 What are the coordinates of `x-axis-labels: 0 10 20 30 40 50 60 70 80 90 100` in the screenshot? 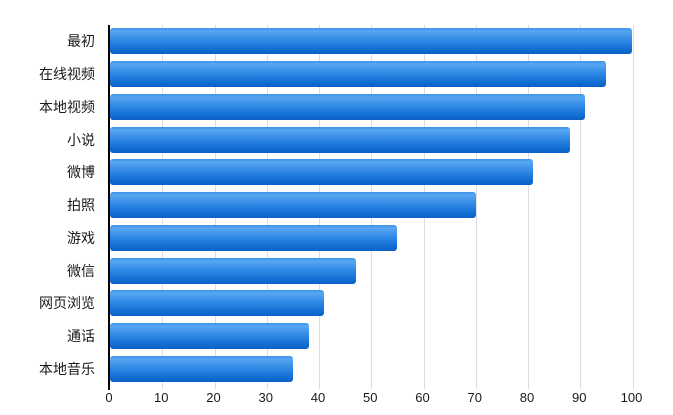 It's located at (336, 398).